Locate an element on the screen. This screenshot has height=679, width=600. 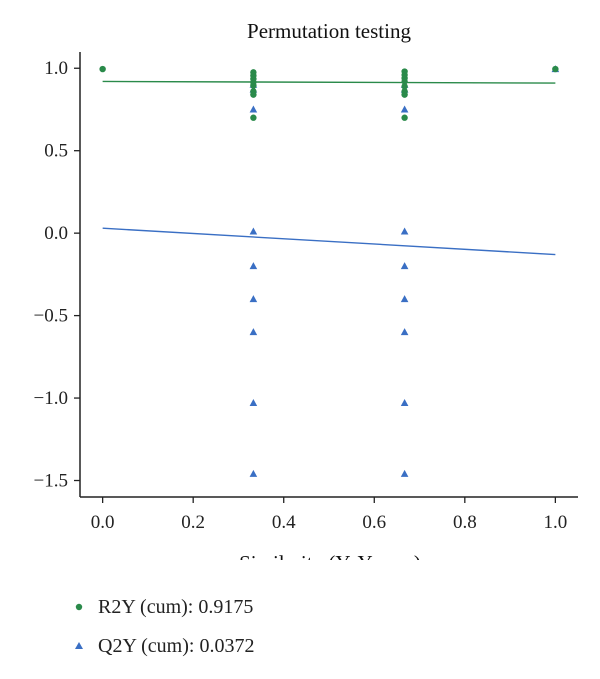
y-tick-label: 0.0 is located at coordinates (56, 233).